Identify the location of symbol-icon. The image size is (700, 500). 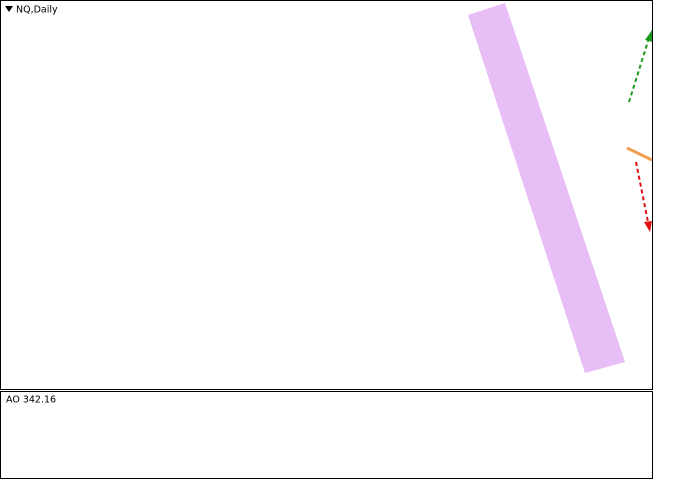
(9, 9).